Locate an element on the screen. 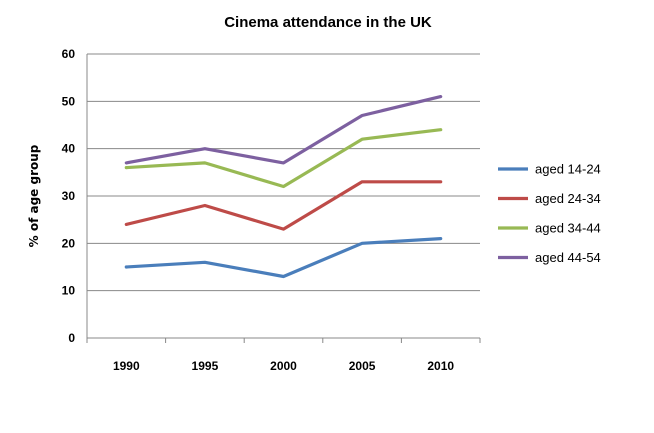  legend-label: aged 44-54 is located at coordinates (568, 257).